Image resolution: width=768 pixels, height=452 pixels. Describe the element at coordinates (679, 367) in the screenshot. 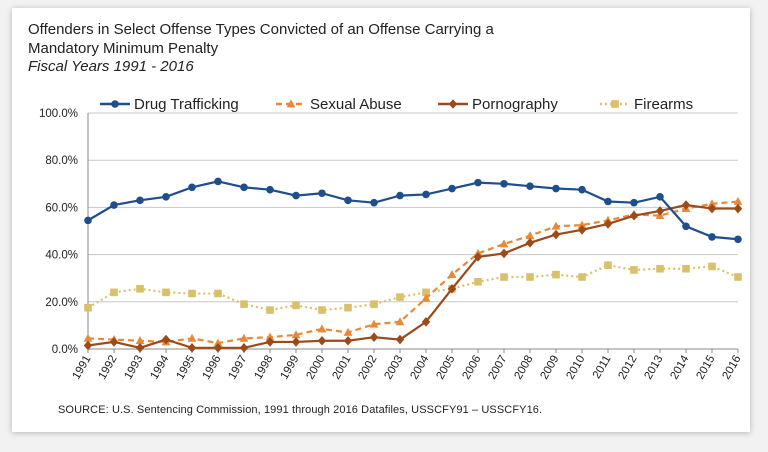

I see `x-tick-label: 2014` at that location.